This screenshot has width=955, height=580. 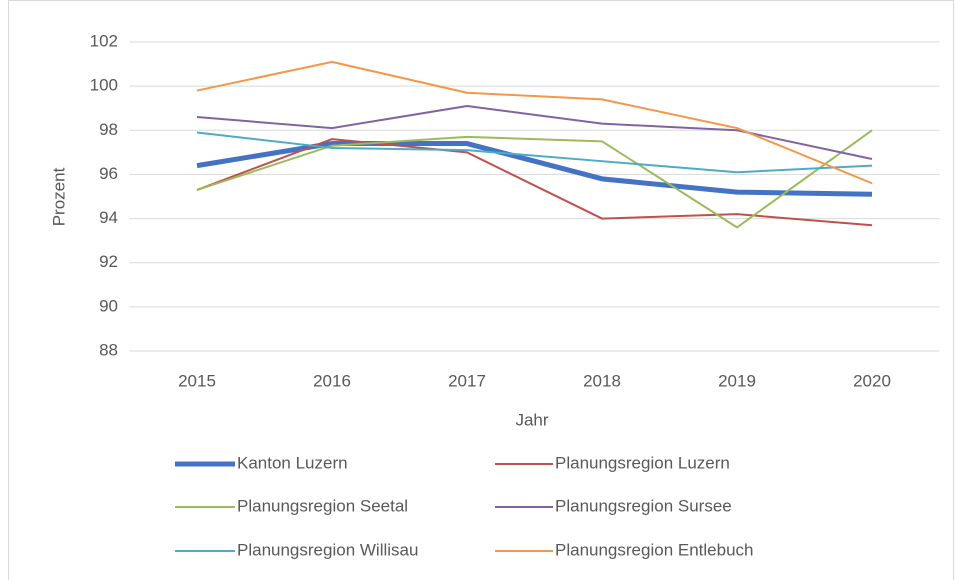 I want to click on y-tick-label: 102, so click(x=104, y=40).